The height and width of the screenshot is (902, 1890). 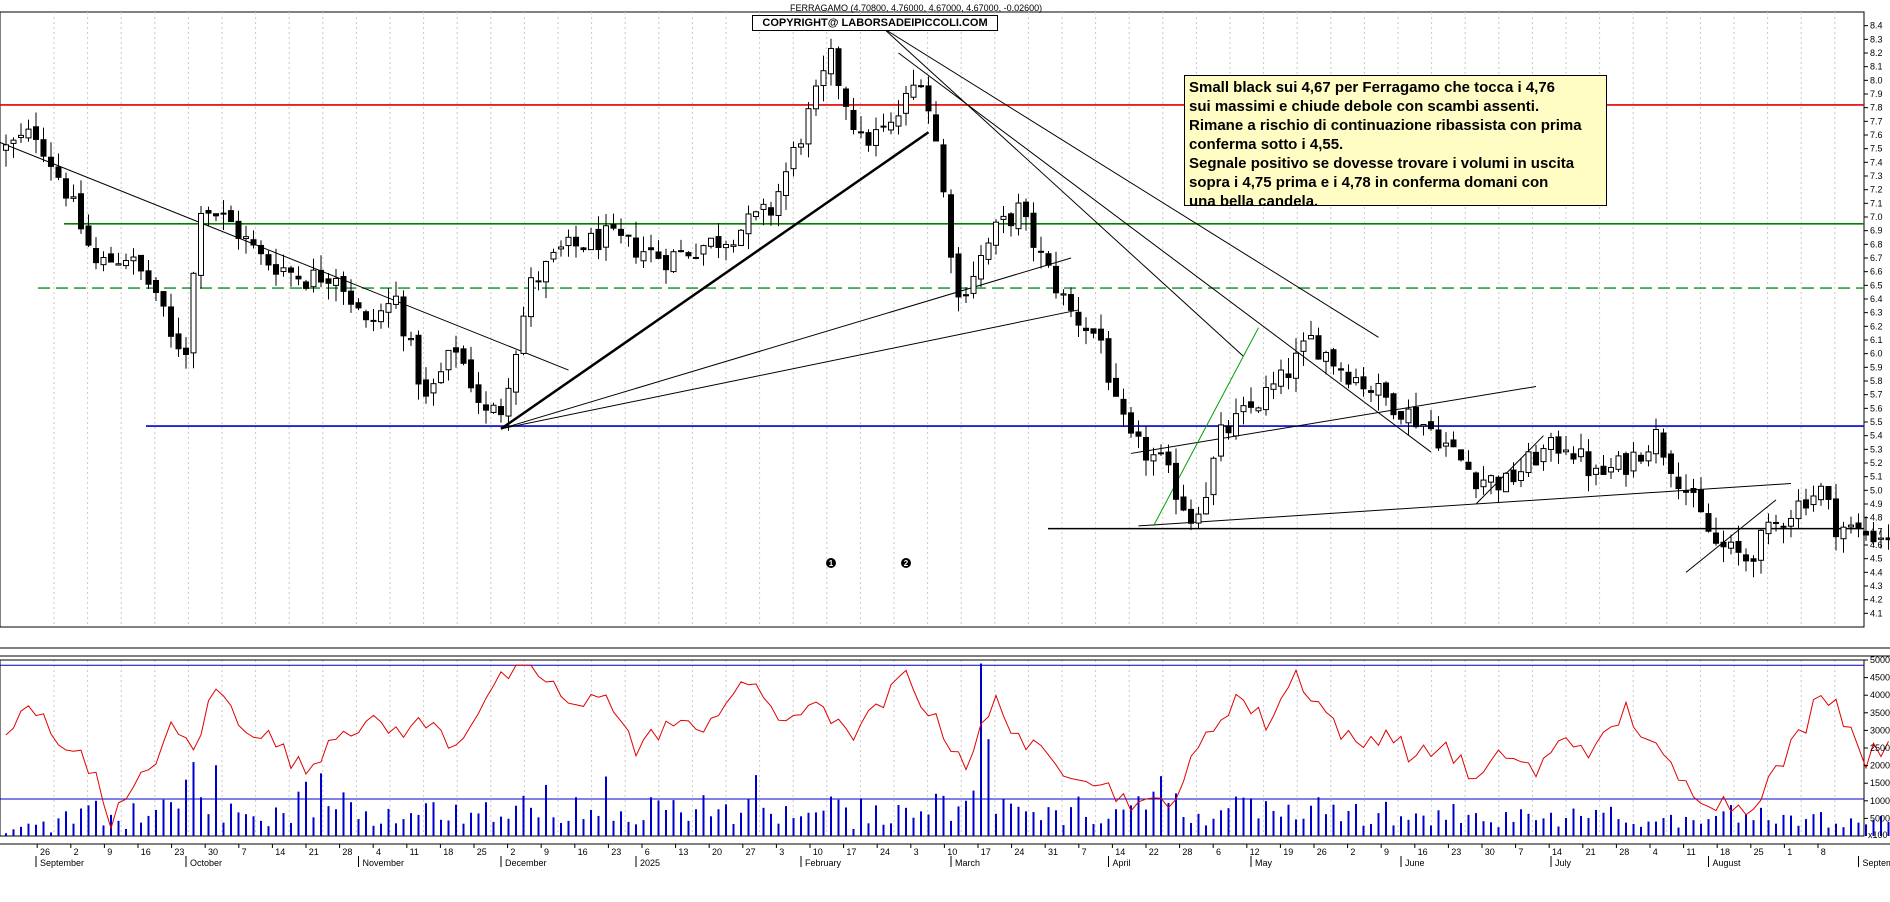 I want to click on price-tick-label: 4.6, so click(x=1876, y=545).